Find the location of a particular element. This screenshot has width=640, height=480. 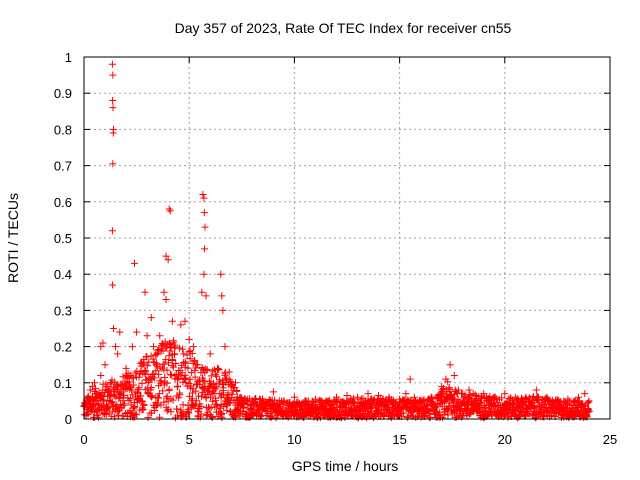

y-tick-label: 0.2 is located at coordinates (63, 347).